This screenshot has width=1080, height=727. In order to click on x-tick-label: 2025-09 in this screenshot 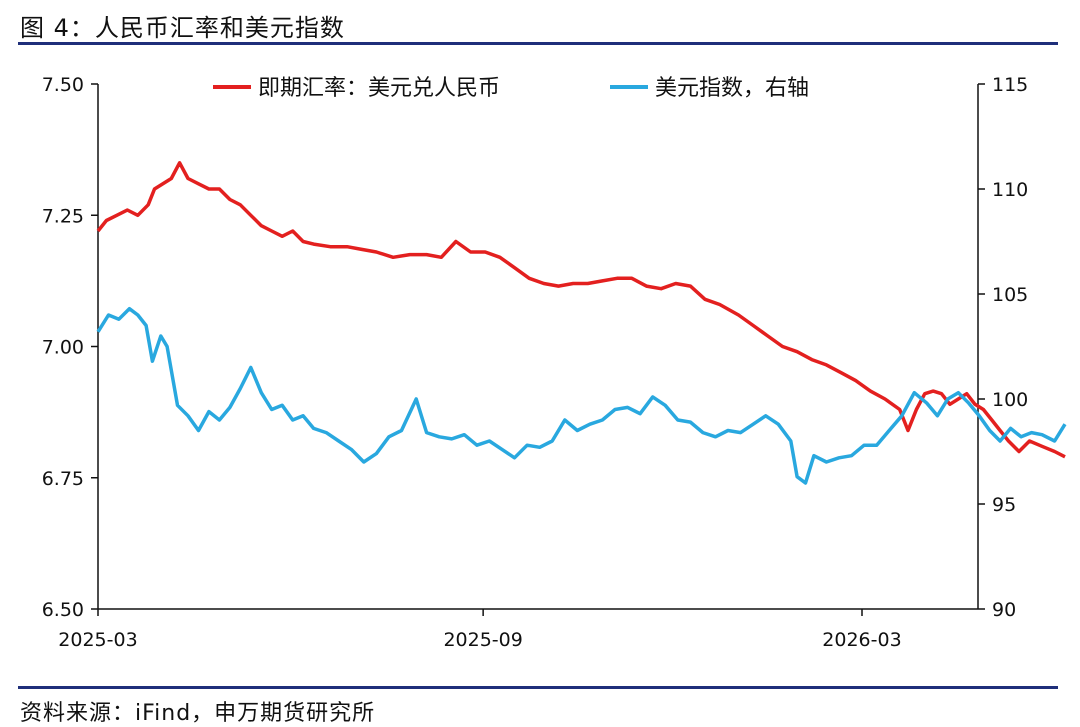, I will do `click(482, 640)`.